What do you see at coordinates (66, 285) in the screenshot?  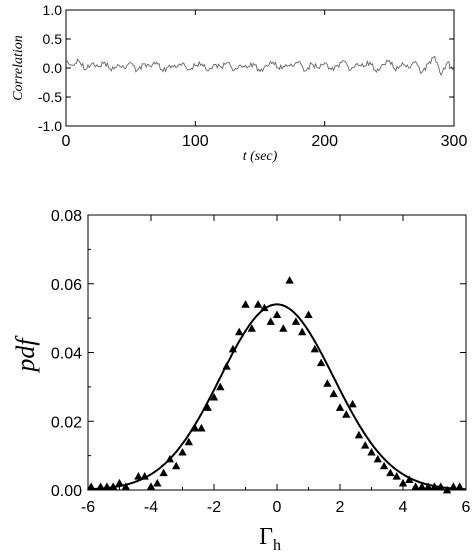 I see `bottom-y-tick-label: 0.06` at bounding box center [66, 285].